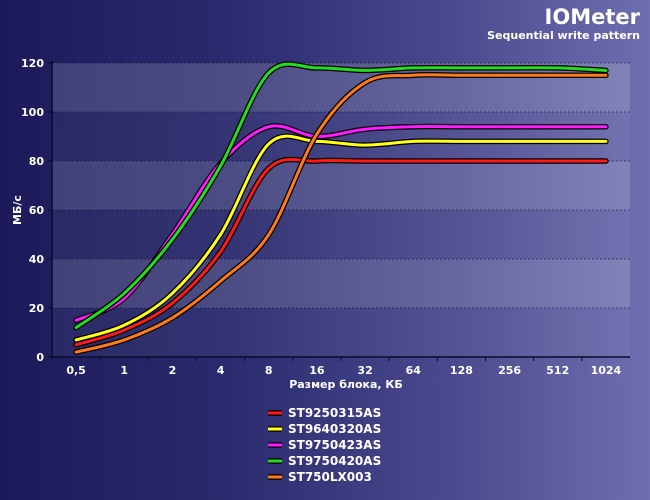  Describe the element at coordinates (563, 35) in the screenshot. I see `chart-subtitle: Sequential write pattern` at that location.